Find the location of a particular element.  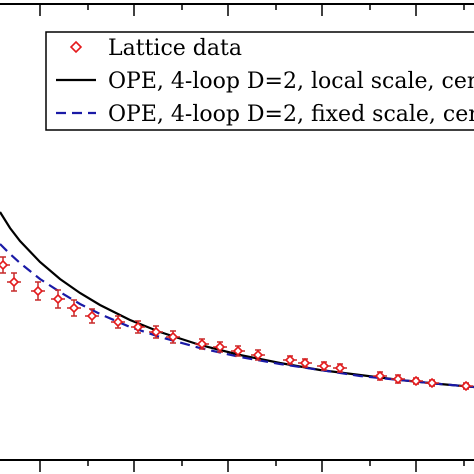

legend-label-fixed: OPE, 4-loop D=2, fixed scale, cen is located at coordinates (291, 114).